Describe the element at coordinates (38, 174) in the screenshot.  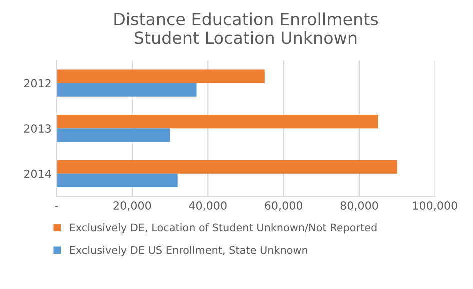
I see `y-tick-label: 2014` at that location.